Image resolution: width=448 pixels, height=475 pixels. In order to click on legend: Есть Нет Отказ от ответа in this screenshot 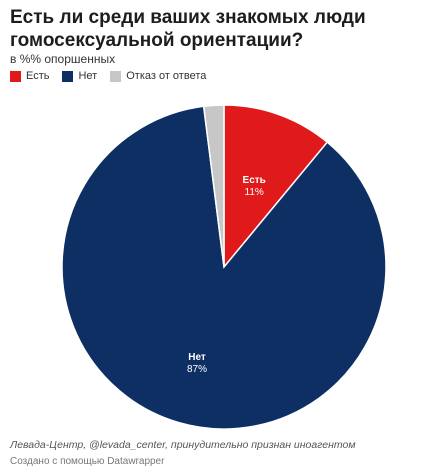, I will do `click(114, 76)`.